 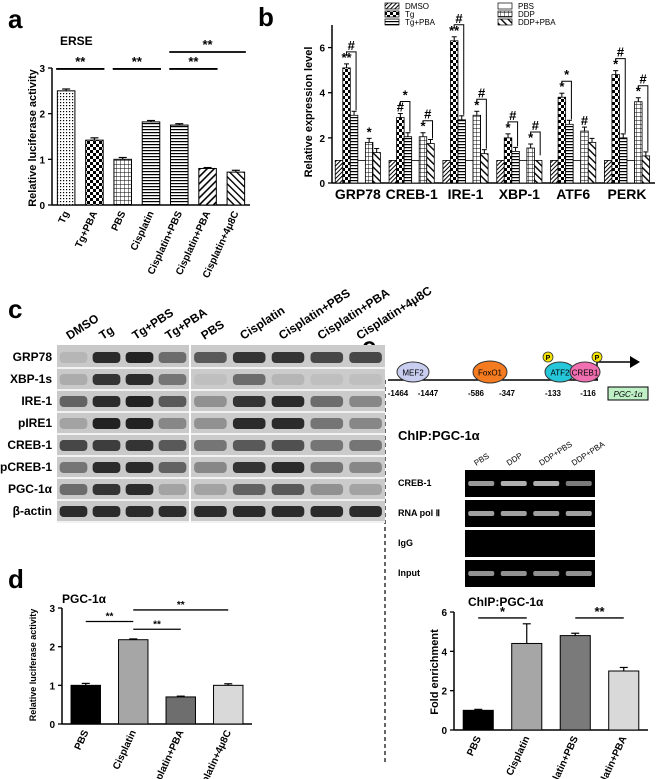 I want to click on blot-row-label: β-actin, so click(x=32, y=511).